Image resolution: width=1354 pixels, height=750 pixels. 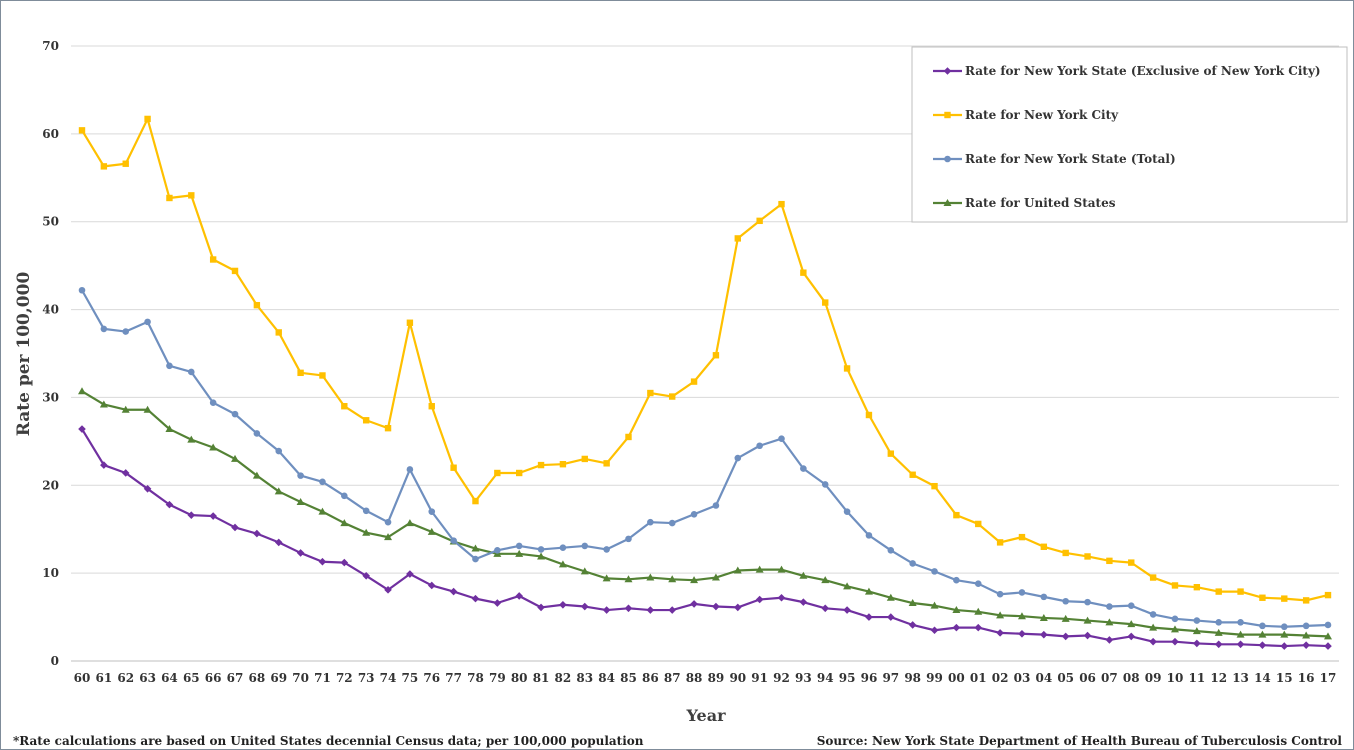 I want to click on x-tick-label-80: 80, so click(x=519, y=678).